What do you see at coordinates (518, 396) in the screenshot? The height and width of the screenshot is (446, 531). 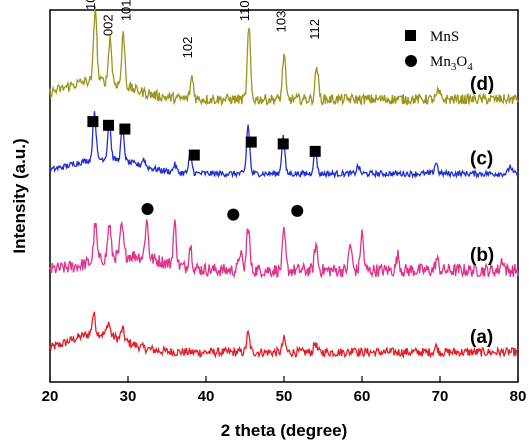 I see `x-tick-label: 80` at bounding box center [518, 396].